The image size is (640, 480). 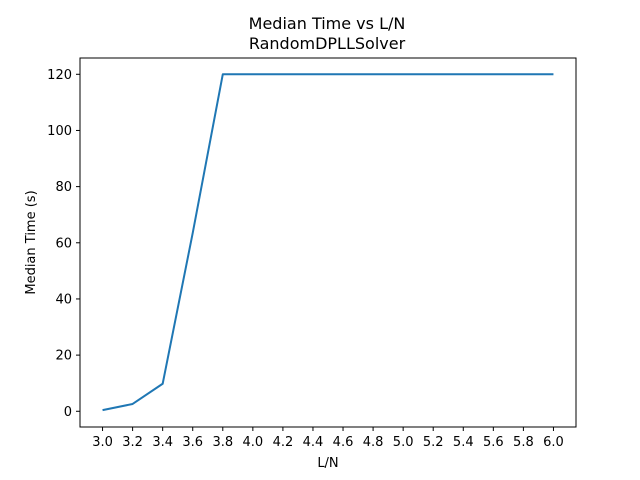 What do you see at coordinates (31, 242) in the screenshot?
I see `y-axis-label: Median Time (s)` at bounding box center [31, 242].